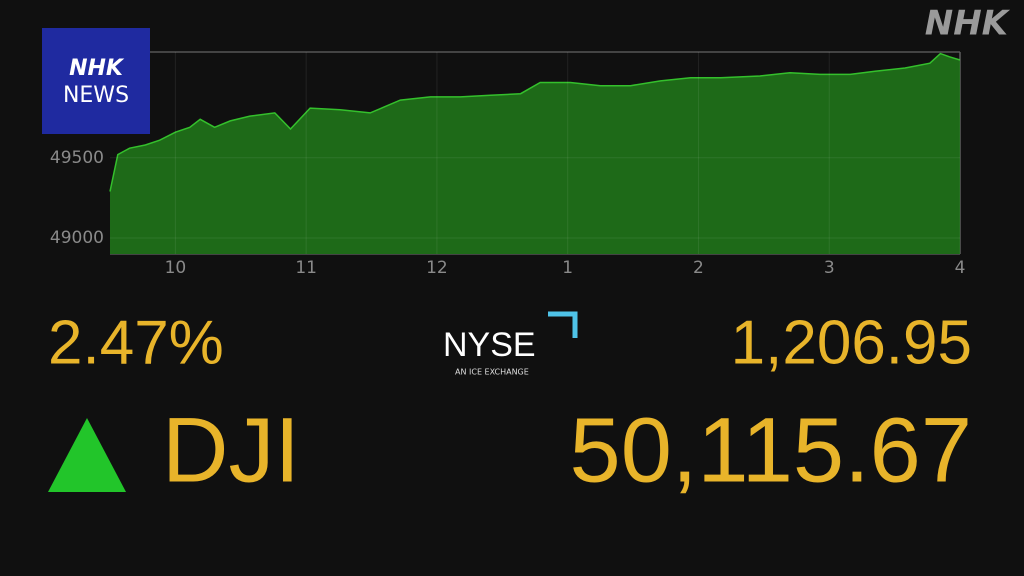 This screenshot has height=576, width=1024. Describe the element at coordinates (567, 268) in the screenshot. I see `x-tick-label: 1` at that location.